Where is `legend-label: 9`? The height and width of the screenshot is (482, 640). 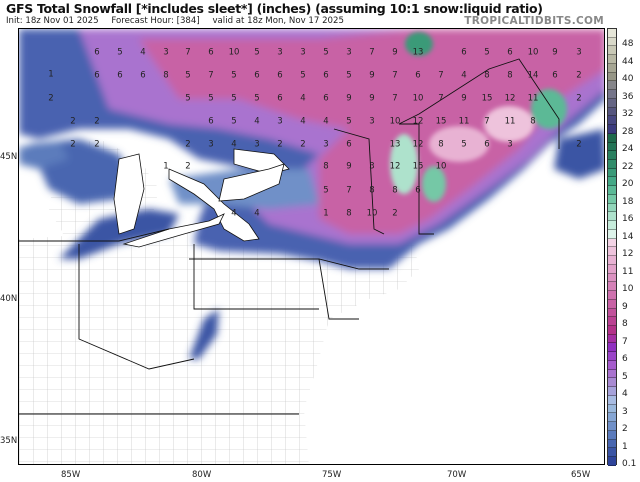 legend-label: 9 is located at coordinates (625, 306).